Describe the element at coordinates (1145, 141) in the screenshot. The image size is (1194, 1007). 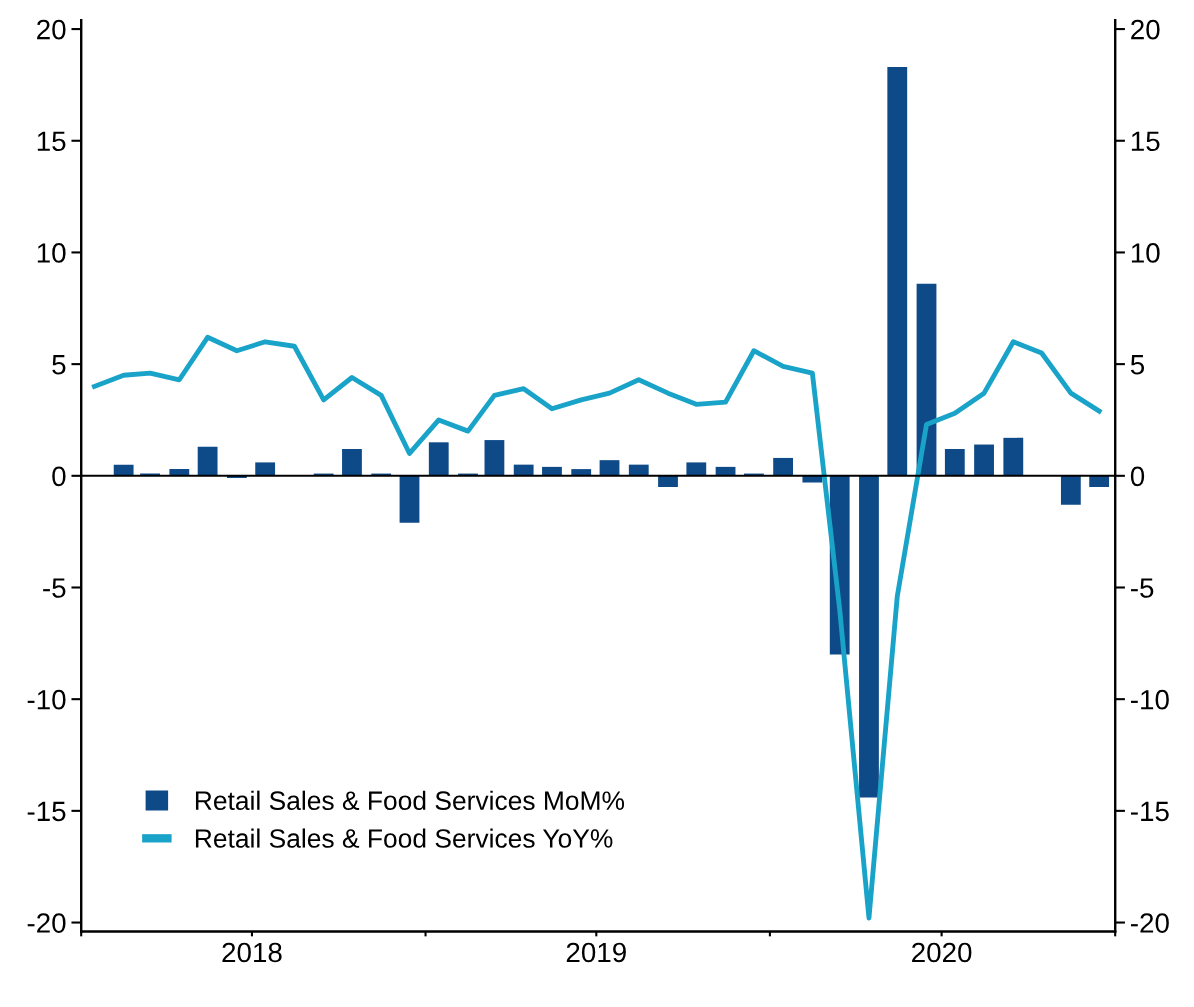
I see `y2-tick-label: 15` at that location.